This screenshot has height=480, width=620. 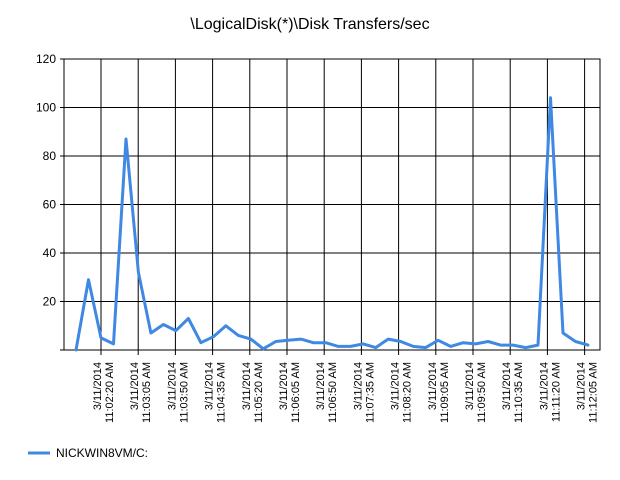 I want to click on x-tick-label: 3/11/2014 11:02:20 AM, so click(x=104, y=392).